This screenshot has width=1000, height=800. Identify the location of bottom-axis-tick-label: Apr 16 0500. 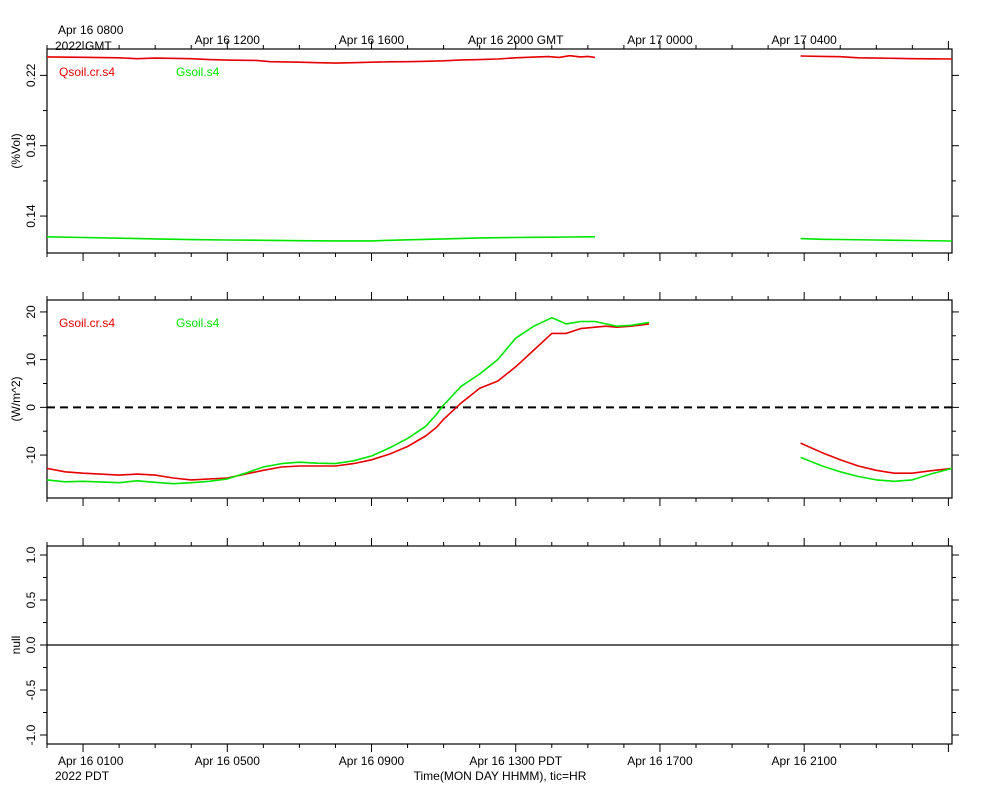
(228, 761).